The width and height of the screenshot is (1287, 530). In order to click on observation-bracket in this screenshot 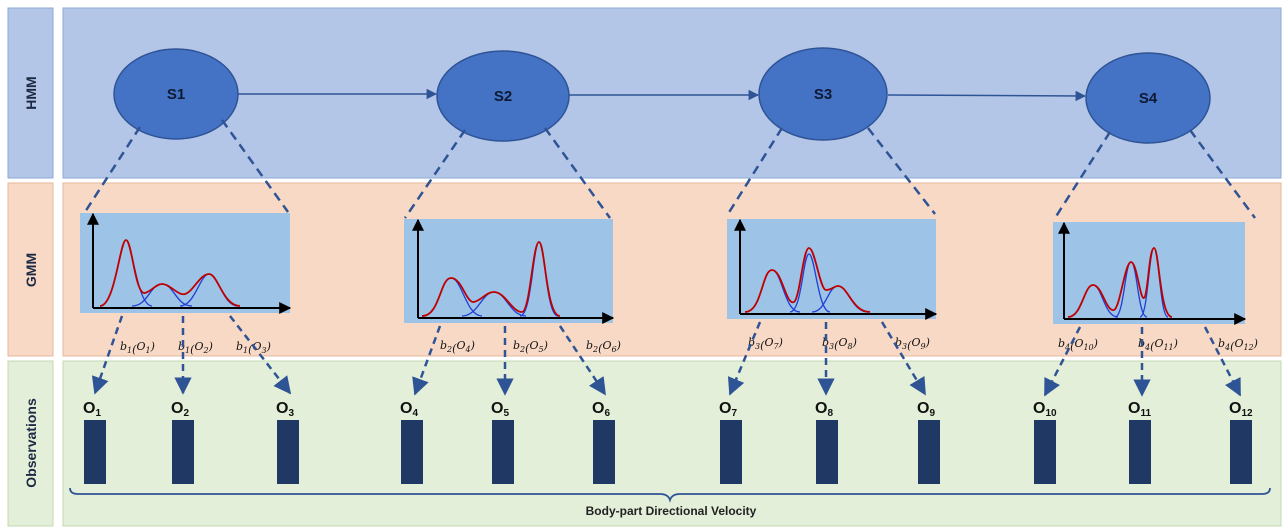, I will do `click(670, 495)`.